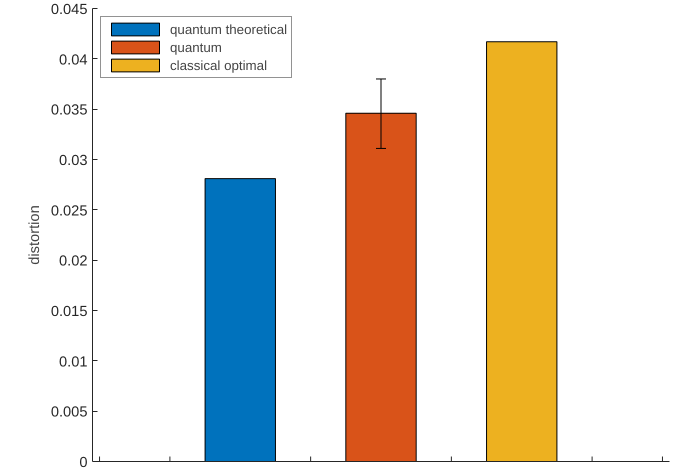 Image resolution: width=683 pixels, height=472 pixels. I want to click on y-tick-label: 0.005, so click(69, 412).